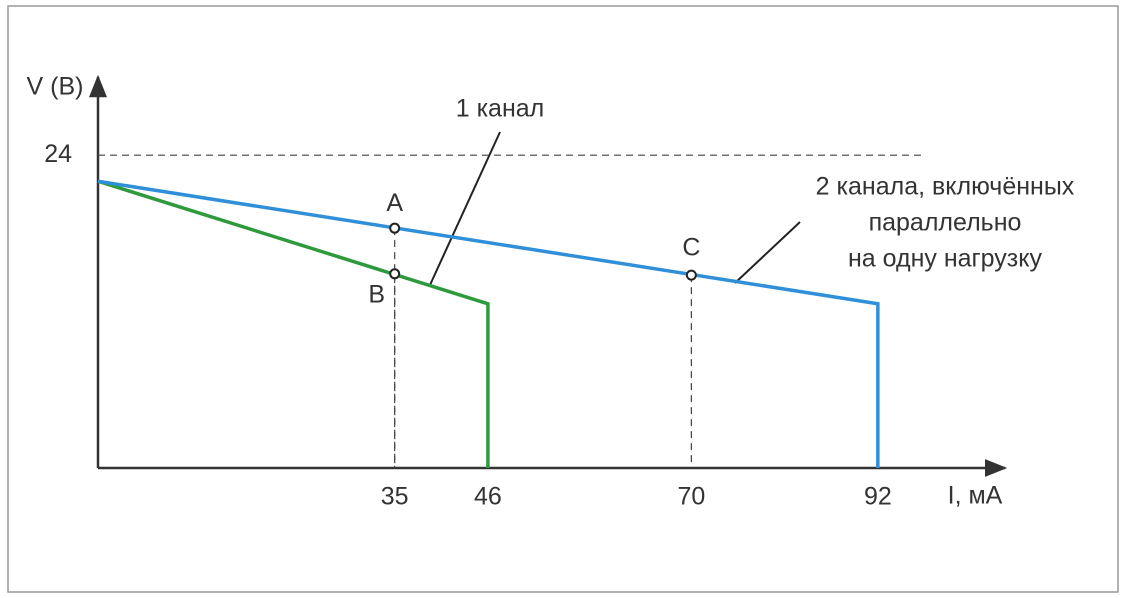 Image resolution: width=1128 pixels, height=598 pixels. What do you see at coordinates (691, 248) in the screenshot?
I see `point-label: C` at bounding box center [691, 248].